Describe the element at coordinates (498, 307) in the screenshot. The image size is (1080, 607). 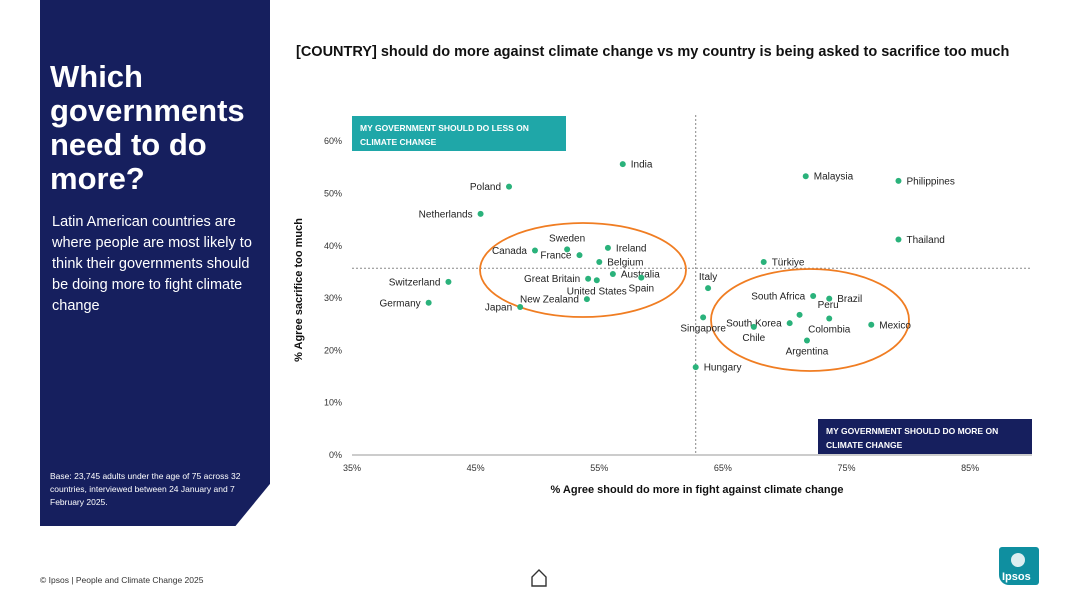
I see `point-label: Japan` at that location.